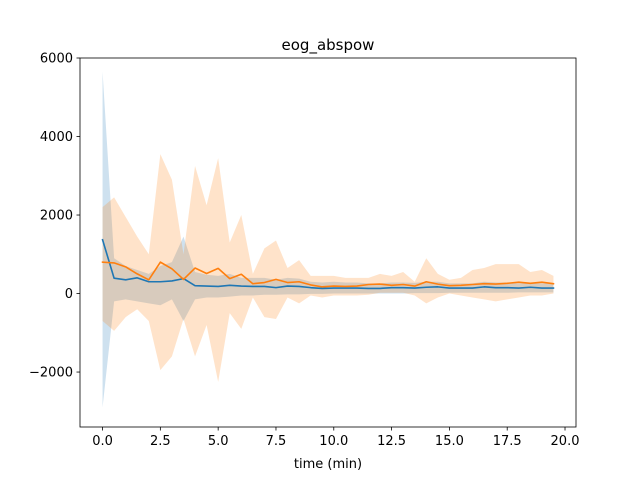 This screenshot has width=640, height=480. Describe the element at coordinates (102, 441) in the screenshot. I see `x-tick-label: 0.0` at that location.